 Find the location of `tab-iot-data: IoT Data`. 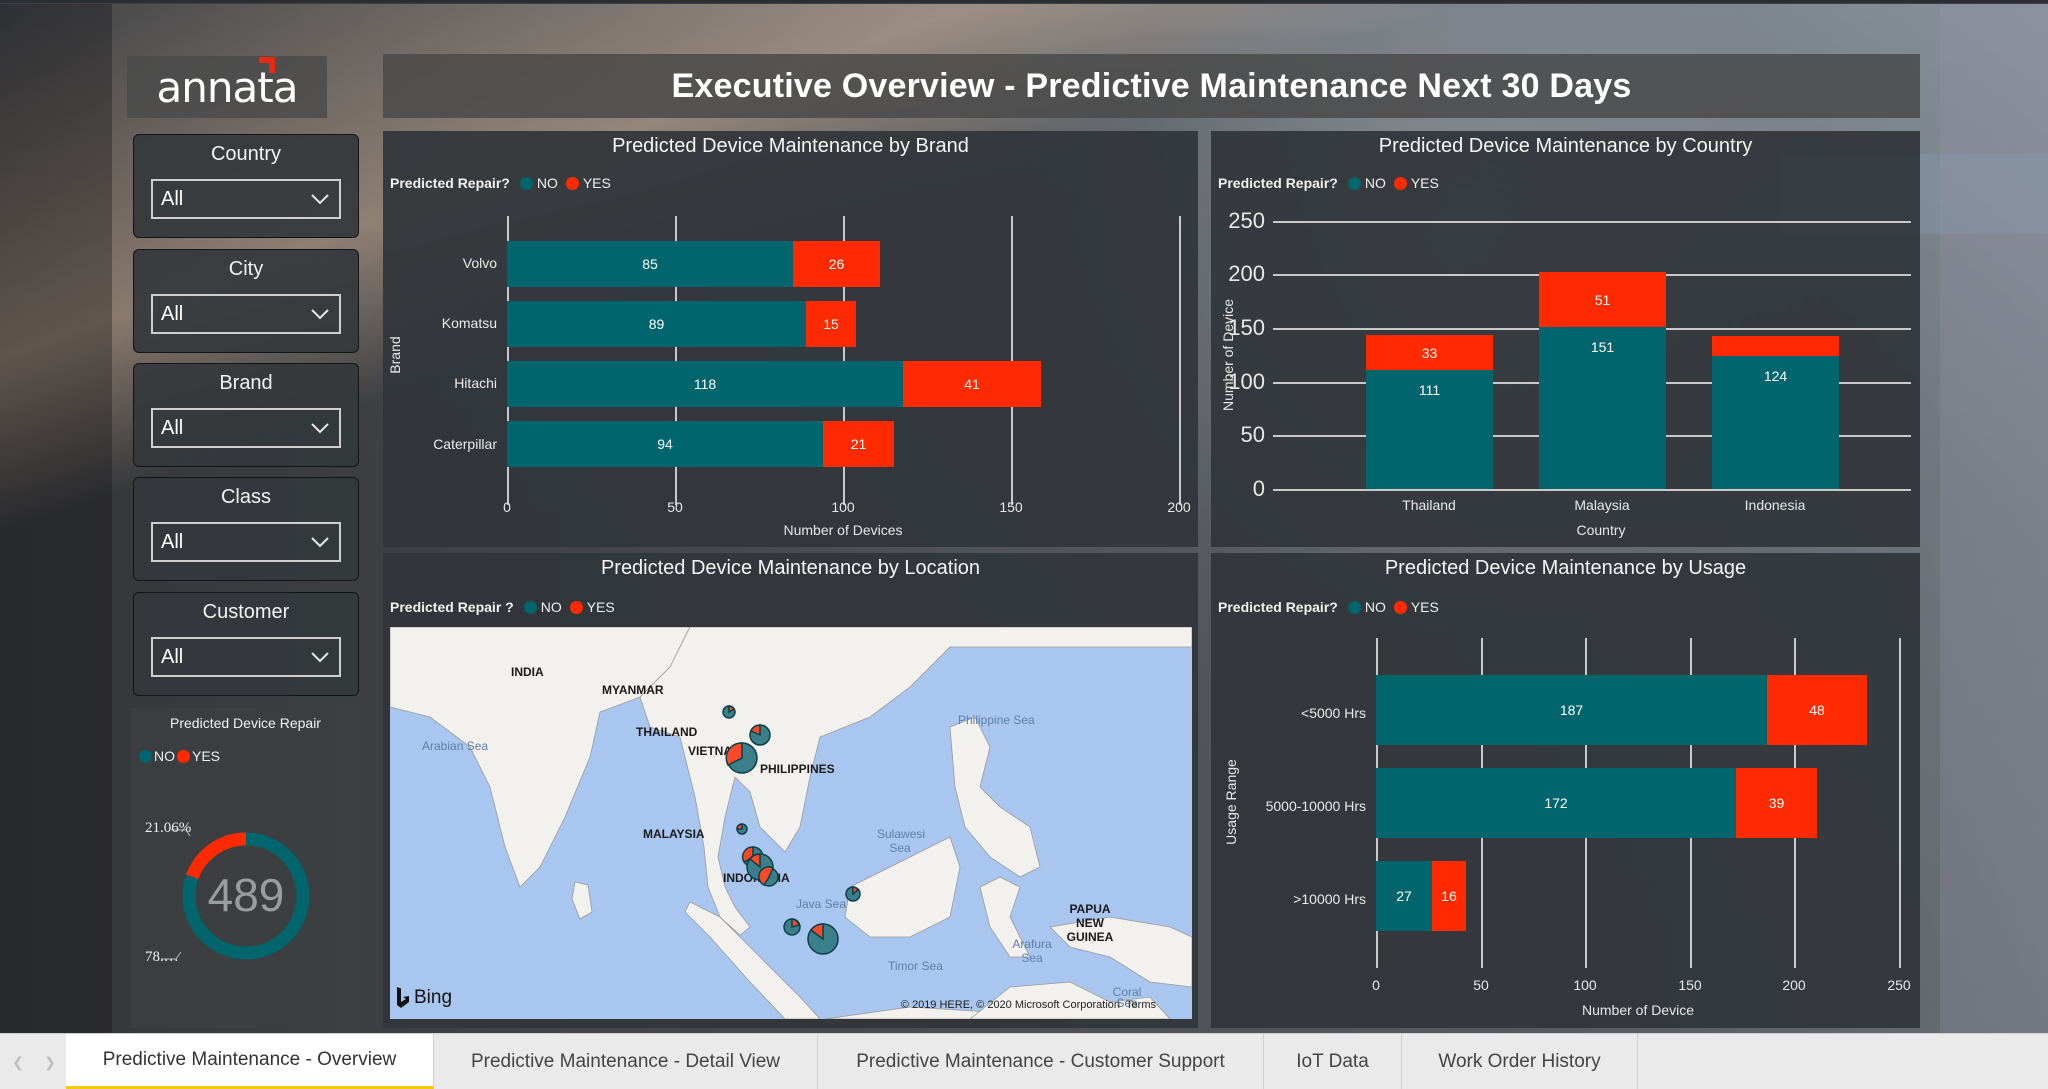

tab-iot-data: IoT Data is located at coordinates (1333, 1061).